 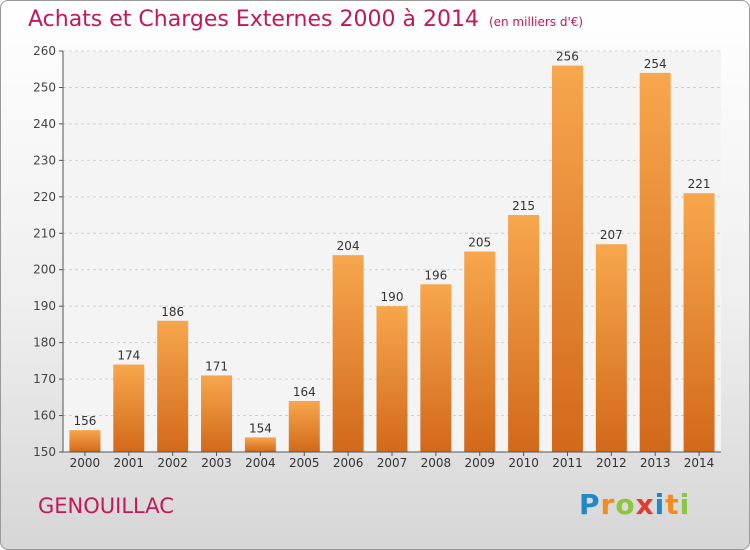 What do you see at coordinates (304, 463) in the screenshot?
I see `x-tick-label: 2005` at bounding box center [304, 463].